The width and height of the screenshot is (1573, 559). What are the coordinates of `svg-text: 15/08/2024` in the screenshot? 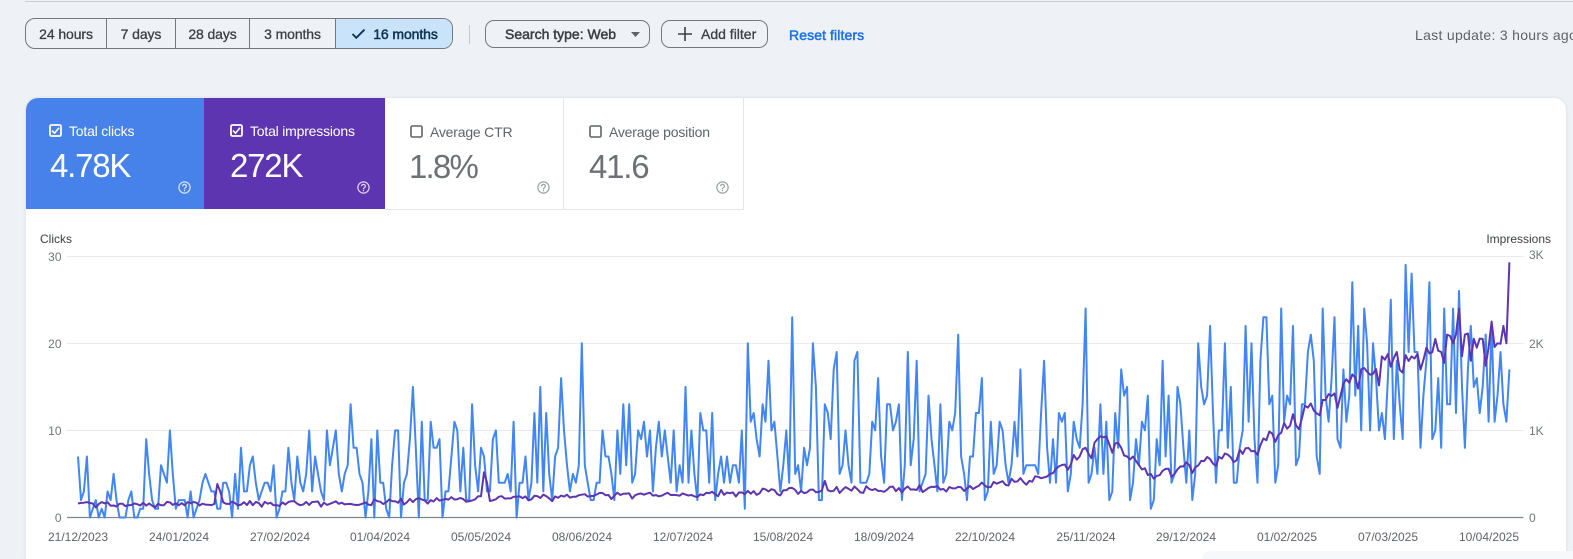 It's located at (783, 537).